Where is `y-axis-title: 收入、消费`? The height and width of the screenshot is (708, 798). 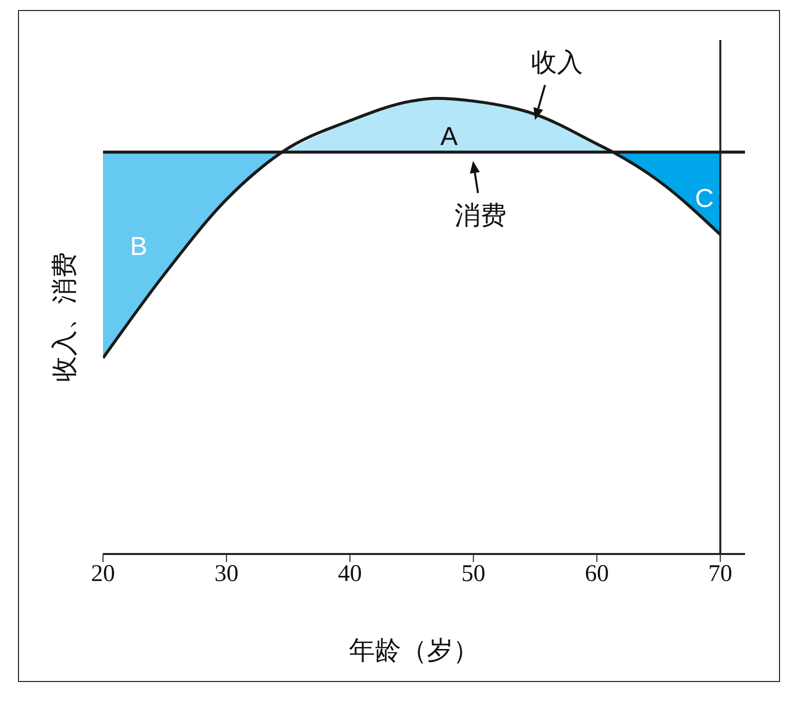 y-axis-title: 收入、消费 is located at coordinates (64, 317).